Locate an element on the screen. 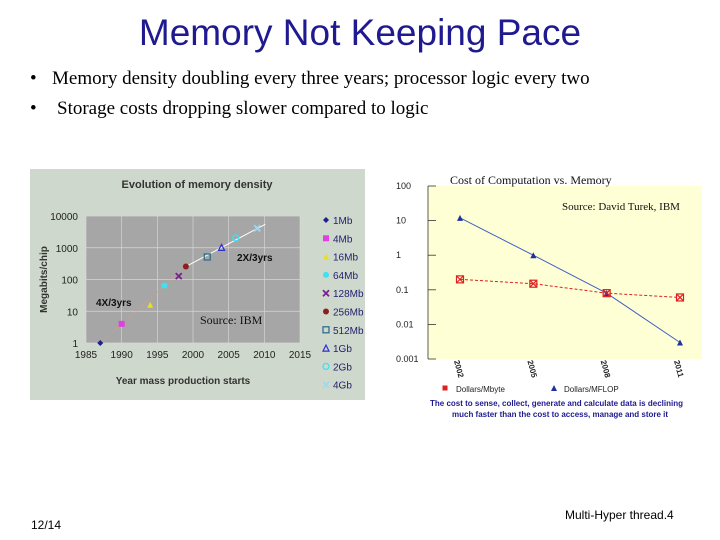  data-point-512Mb is located at coordinates (207, 257).